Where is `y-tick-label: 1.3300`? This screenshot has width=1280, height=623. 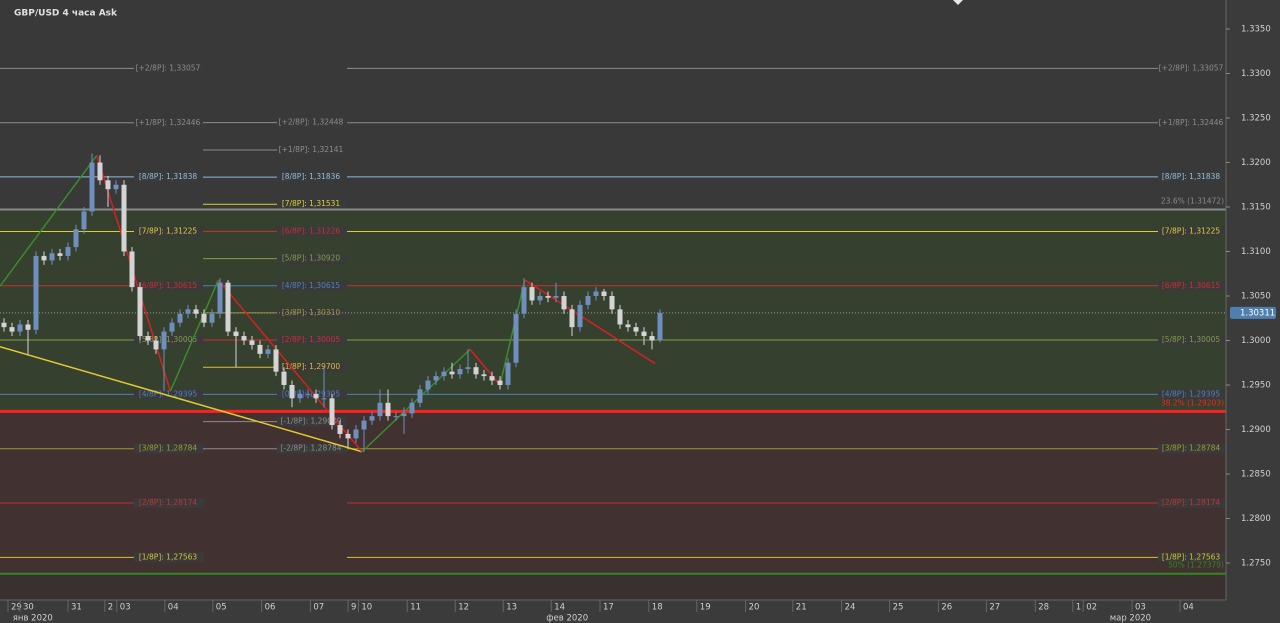
y-tick-label: 1.3300 is located at coordinates (1256, 74).